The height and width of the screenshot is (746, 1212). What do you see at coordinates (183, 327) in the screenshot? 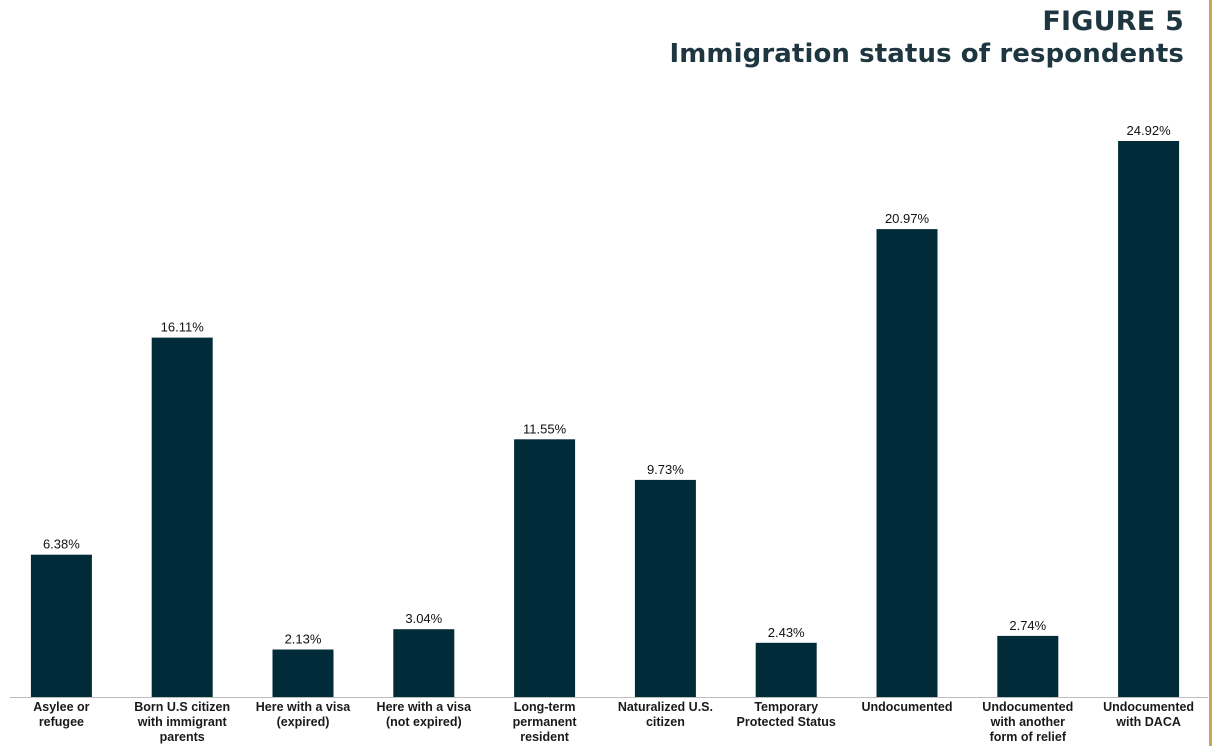
I see `data-label: 16.11%` at bounding box center [183, 327].